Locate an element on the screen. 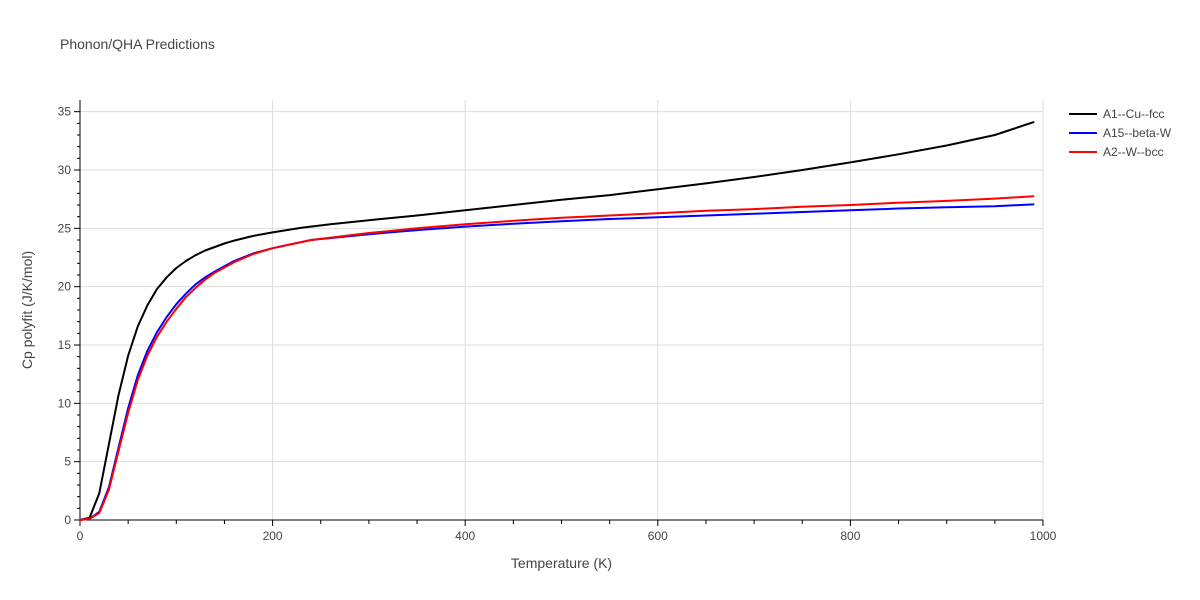  legend-item-1: A15--beta-W is located at coordinates (1120, 133).